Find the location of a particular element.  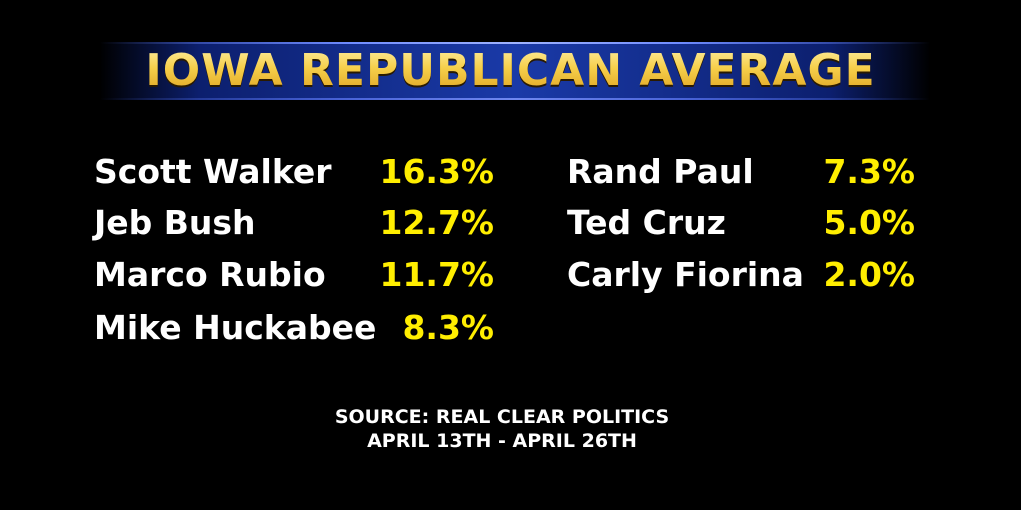

title-banner is located at coordinates (515, 71).